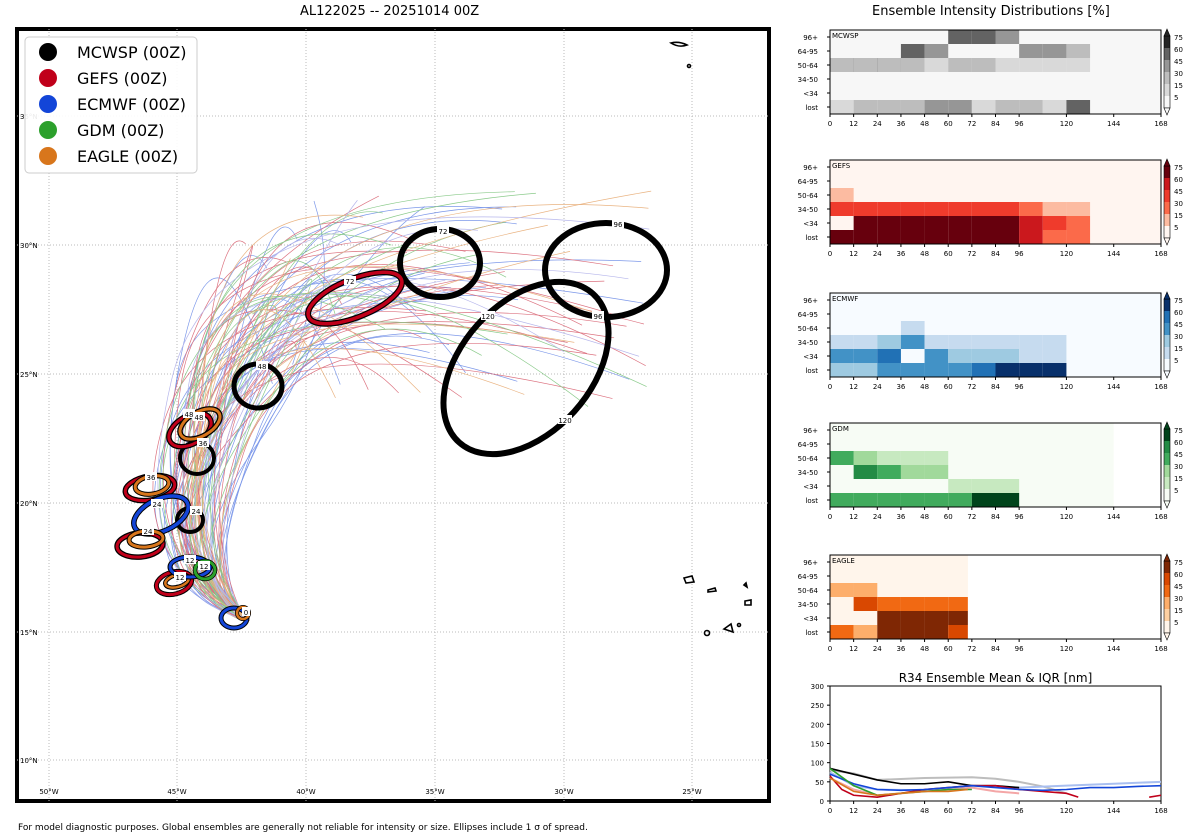 This screenshot has width=1200, height=840. Describe the element at coordinates (1178, 599) in the screenshot. I see `colorbar-tick: 30` at that location.